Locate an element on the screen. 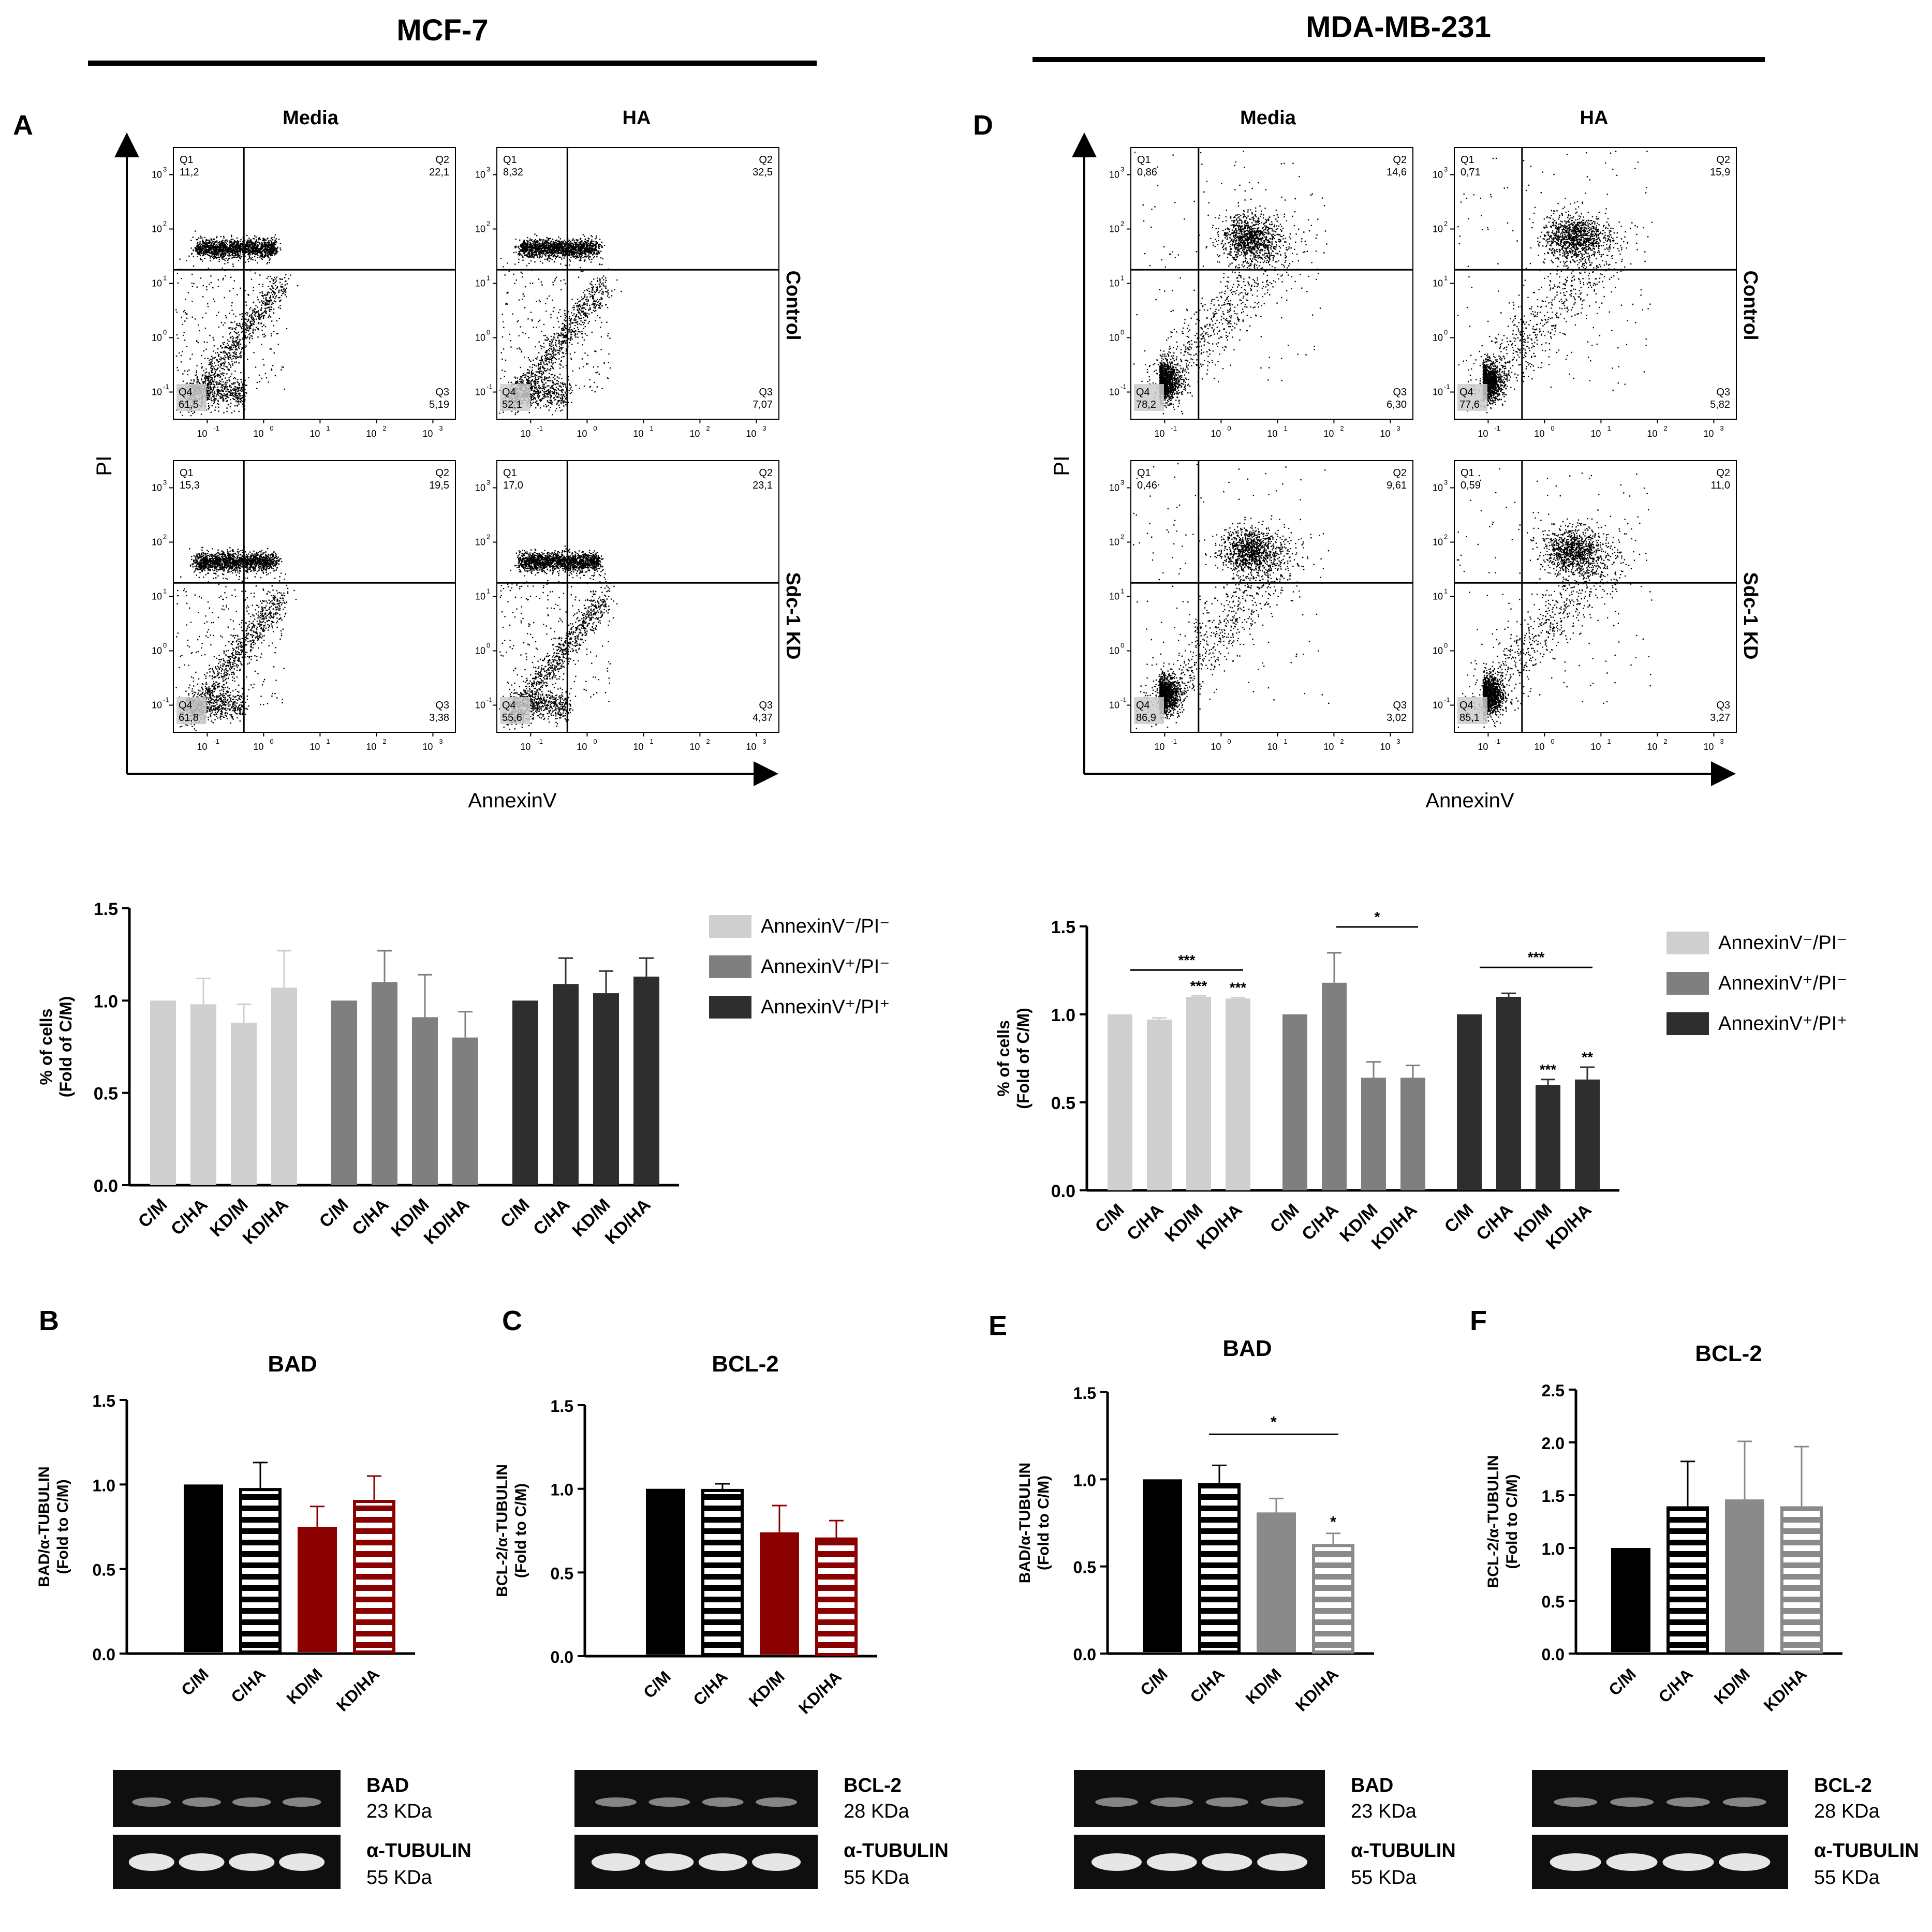 The height and width of the screenshot is (1932, 1932). q3-value: 6,30 is located at coordinates (1397, 404).